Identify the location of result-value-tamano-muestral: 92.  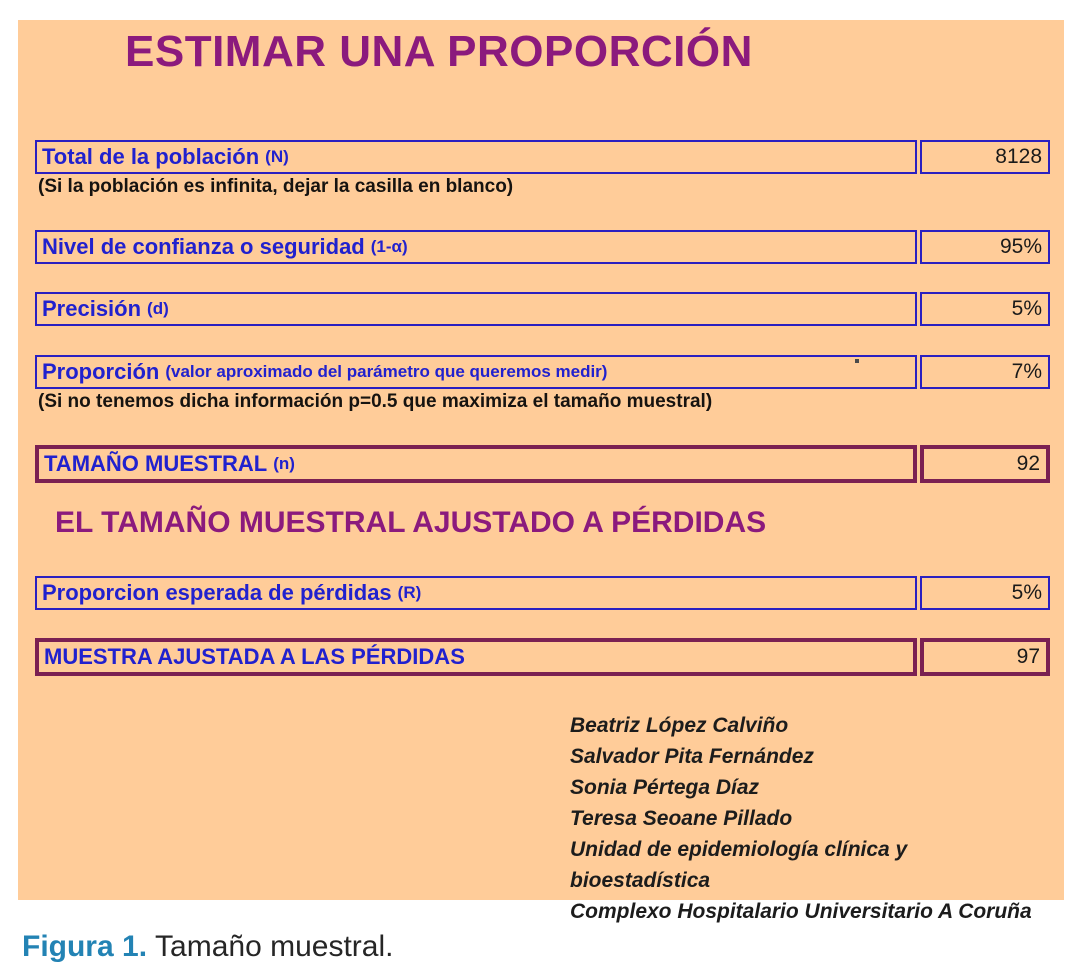
(985, 464).